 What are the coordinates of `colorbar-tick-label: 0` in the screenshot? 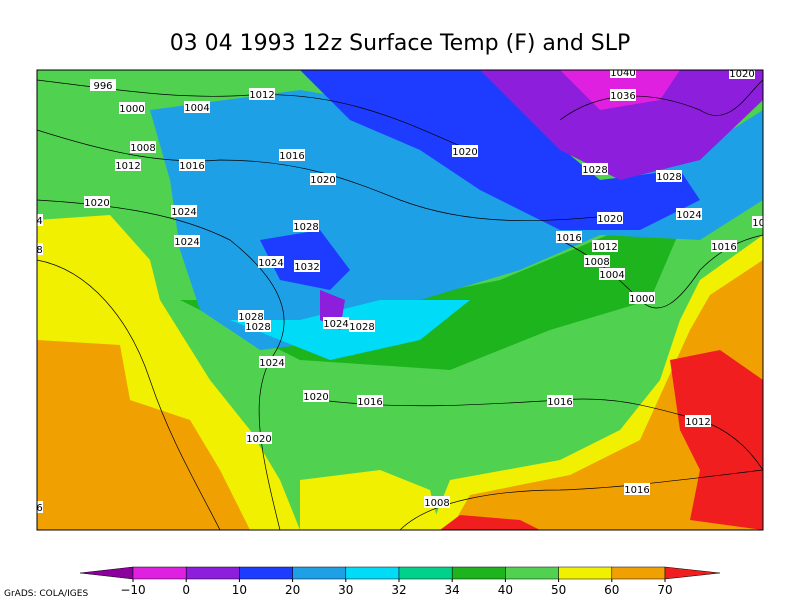 It's located at (186, 590).